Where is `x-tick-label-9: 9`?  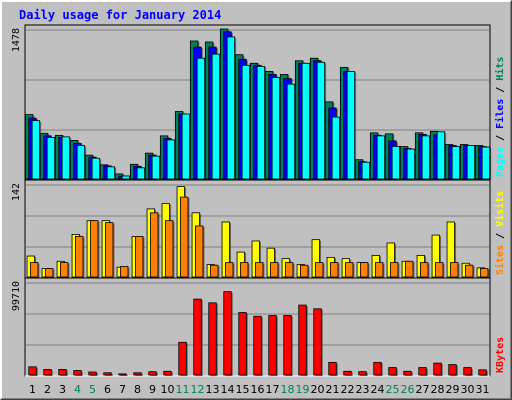
x-tick-label-9: 9 is located at coordinates (152, 389).